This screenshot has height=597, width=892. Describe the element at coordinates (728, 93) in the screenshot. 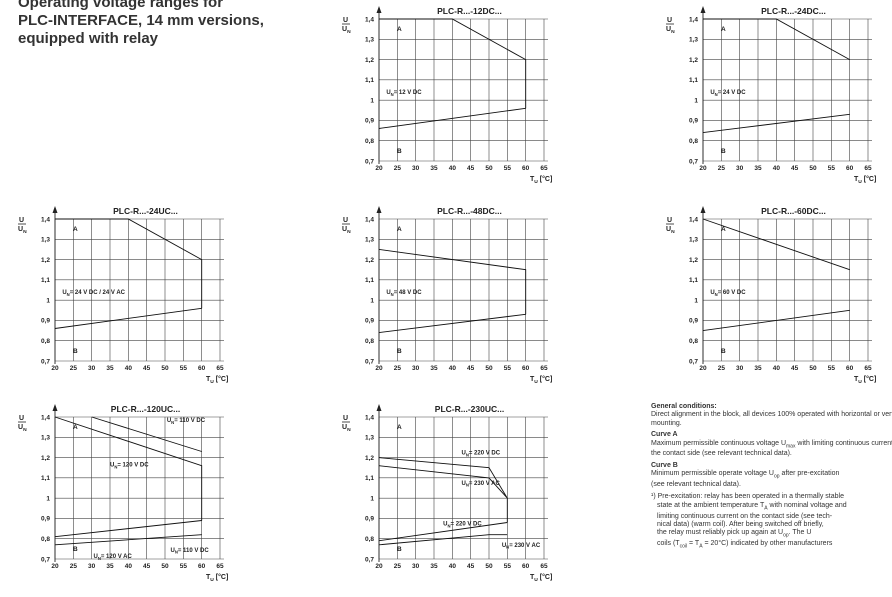

I see `nominal-voltage-label: UN= 24 V DC` at that location.